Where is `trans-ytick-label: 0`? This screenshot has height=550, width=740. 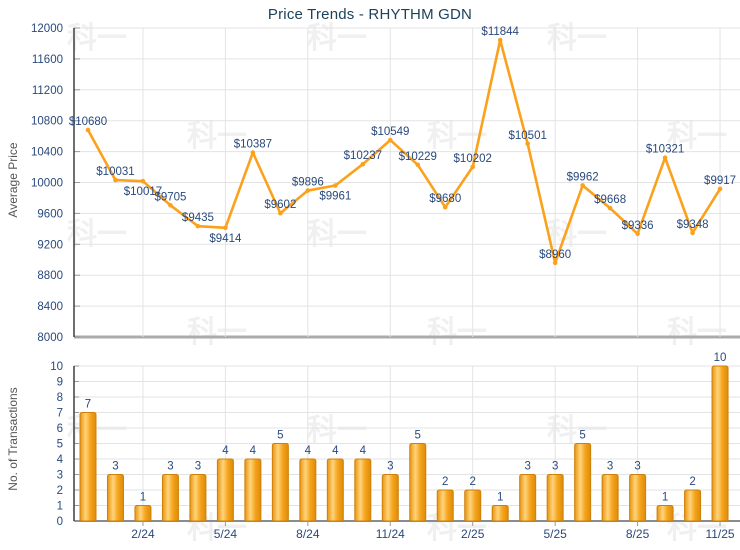 trans-ytick-label: 0 is located at coordinates (60, 522).